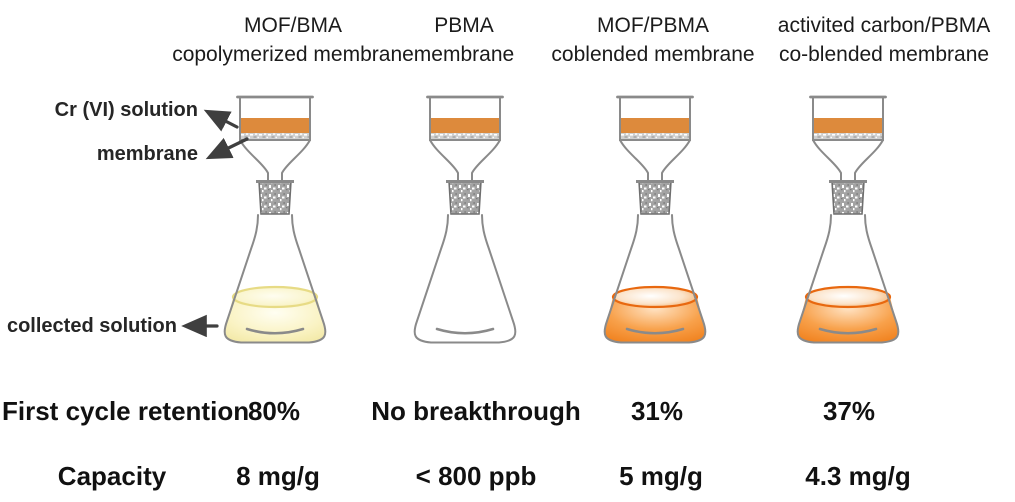  What do you see at coordinates (653, 54) in the screenshot?
I see `column-title-line2: coblended membrane` at bounding box center [653, 54].